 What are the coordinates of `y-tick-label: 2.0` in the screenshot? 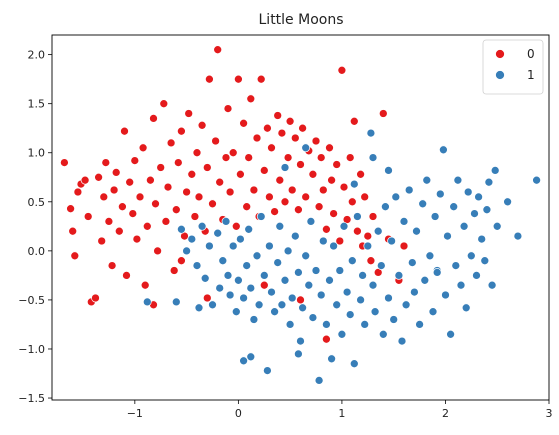 It's located at (37, 55).